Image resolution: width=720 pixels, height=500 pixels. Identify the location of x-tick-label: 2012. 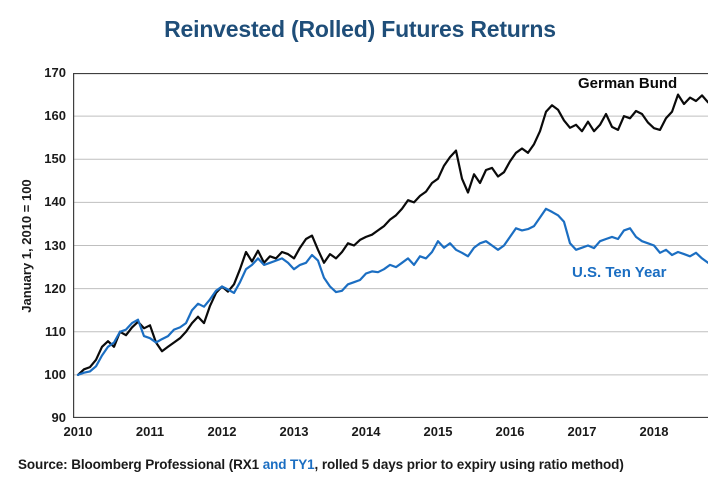
(222, 431).